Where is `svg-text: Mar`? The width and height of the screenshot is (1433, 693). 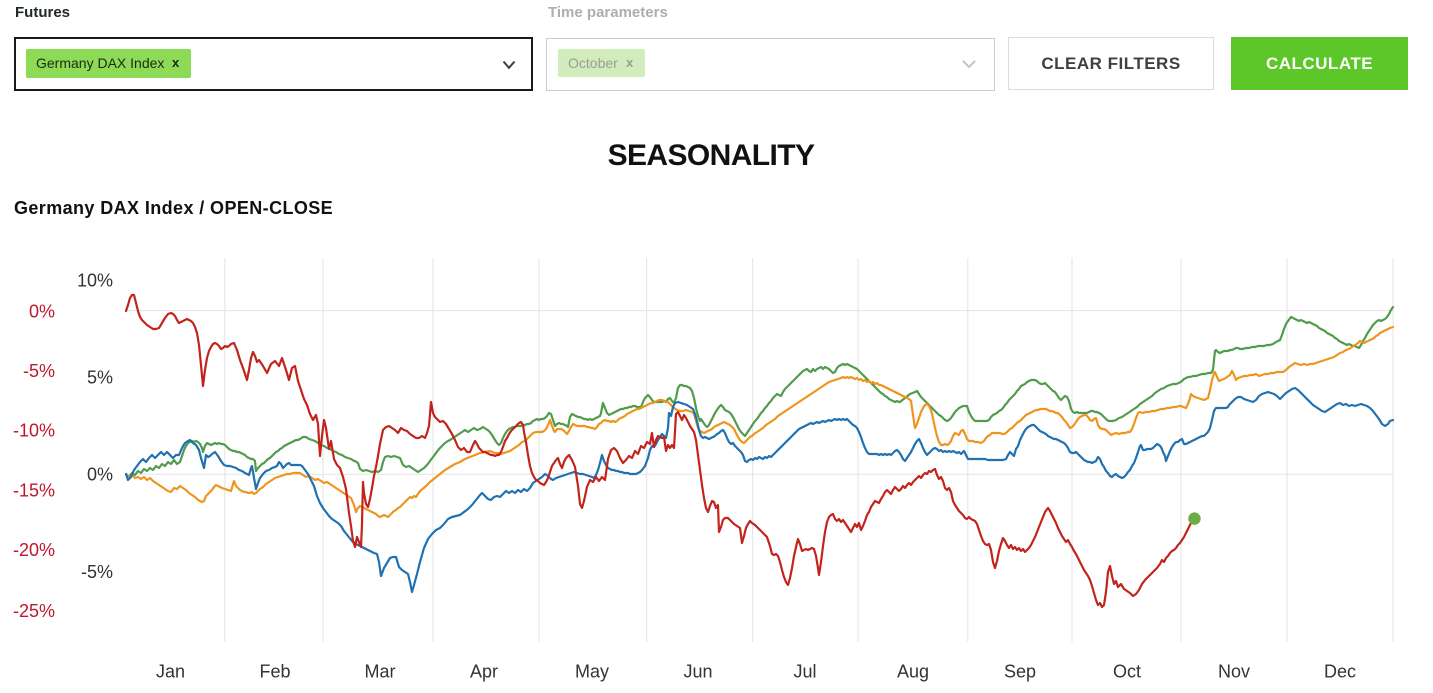
svg-text: Mar is located at coordinates (380, 672).